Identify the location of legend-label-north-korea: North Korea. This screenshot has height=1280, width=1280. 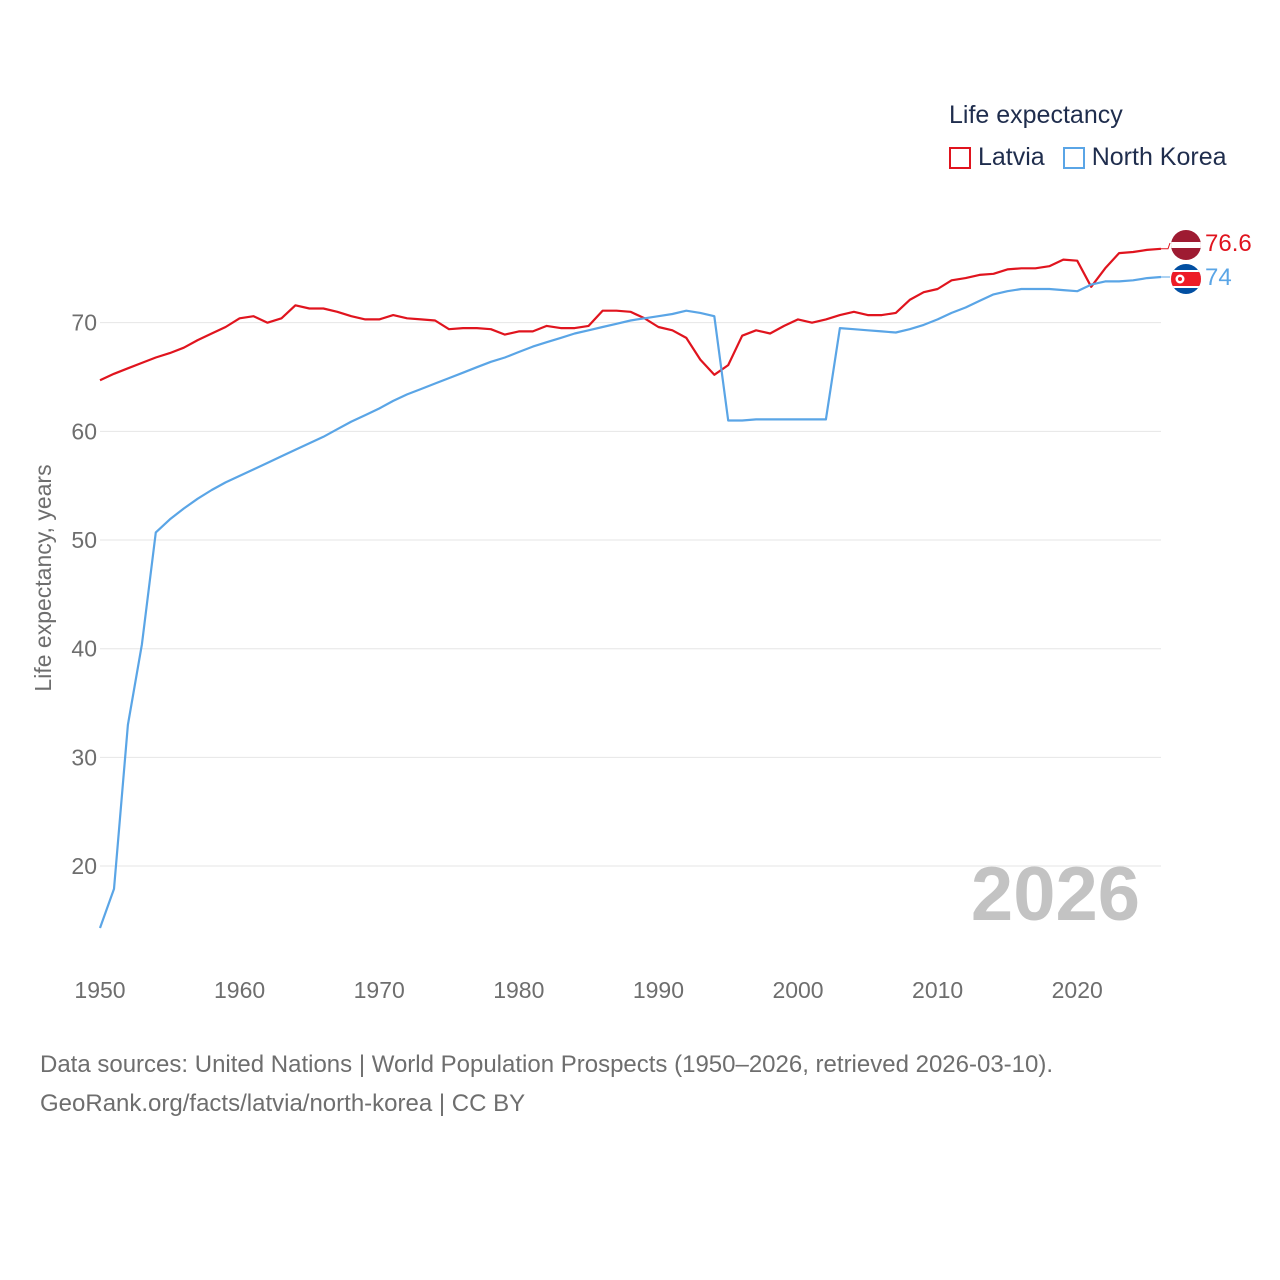
(1159, 157).